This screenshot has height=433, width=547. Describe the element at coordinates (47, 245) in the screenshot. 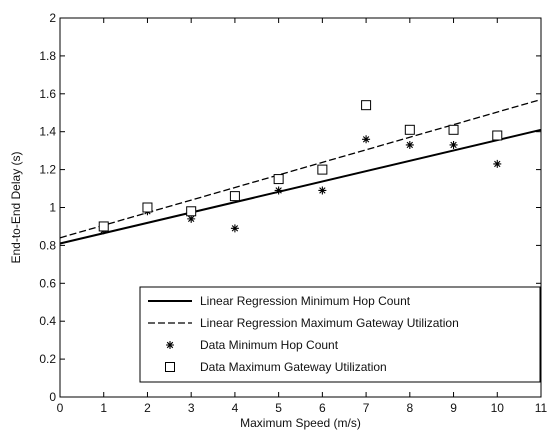

I see `y-tick-label: 0.8` at that location.